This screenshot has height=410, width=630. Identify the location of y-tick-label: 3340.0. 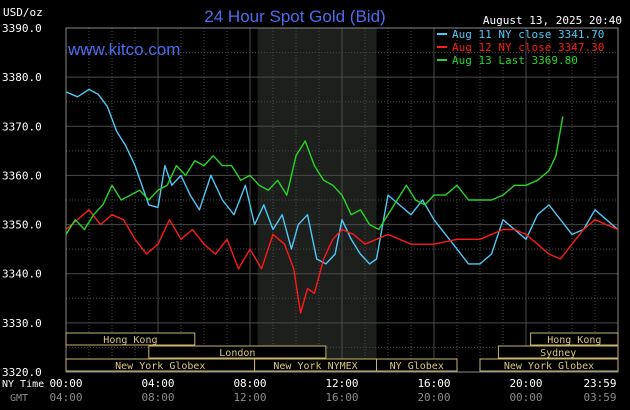
(22, 274).